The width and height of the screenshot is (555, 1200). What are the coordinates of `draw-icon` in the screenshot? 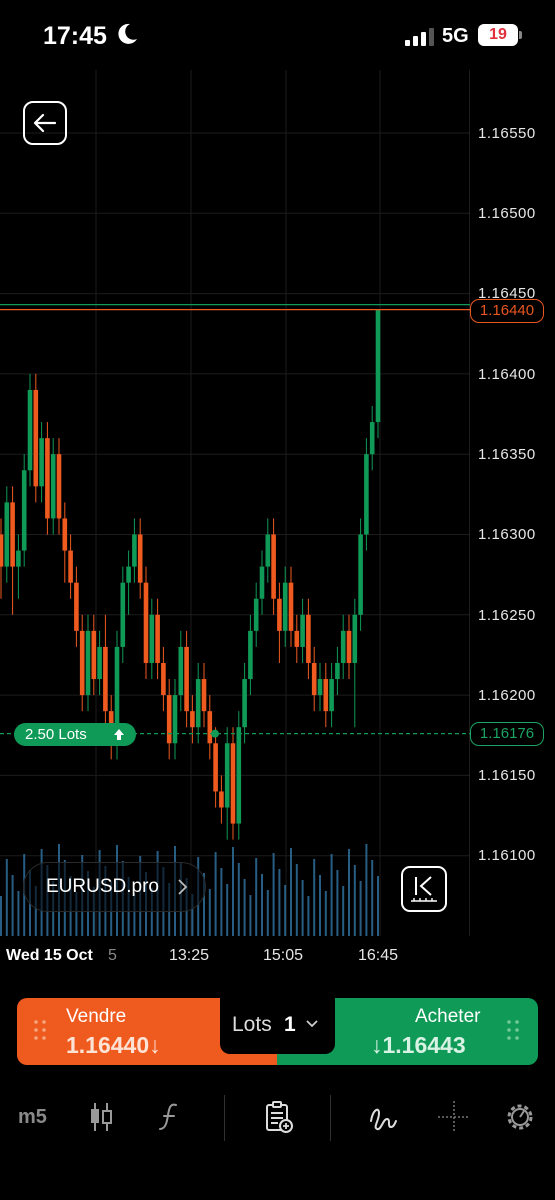 It's located at (383, 1117).